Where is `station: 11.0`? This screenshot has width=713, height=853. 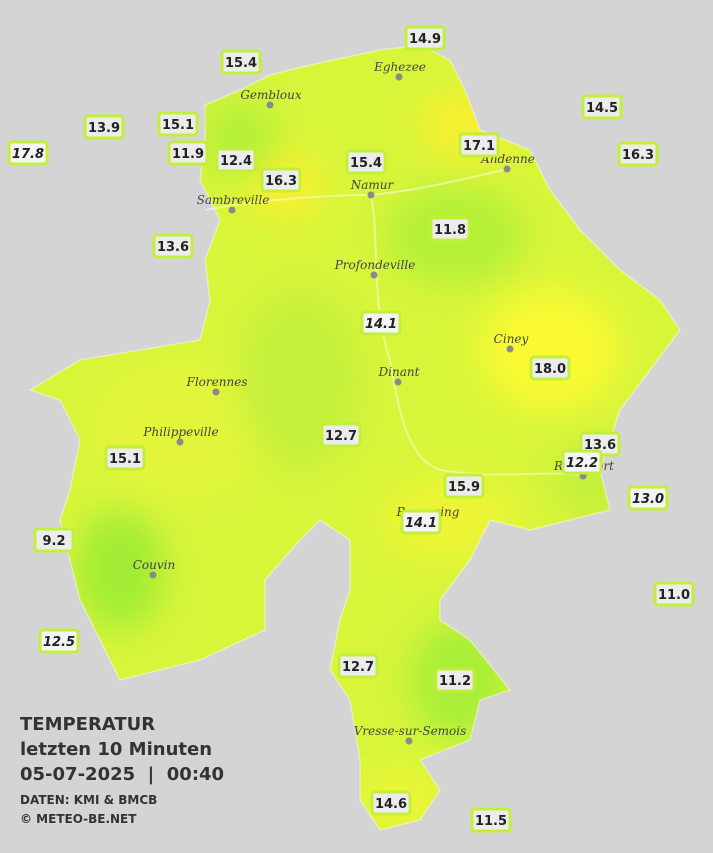
station: 11.0 is located at coordinates (674, 594).